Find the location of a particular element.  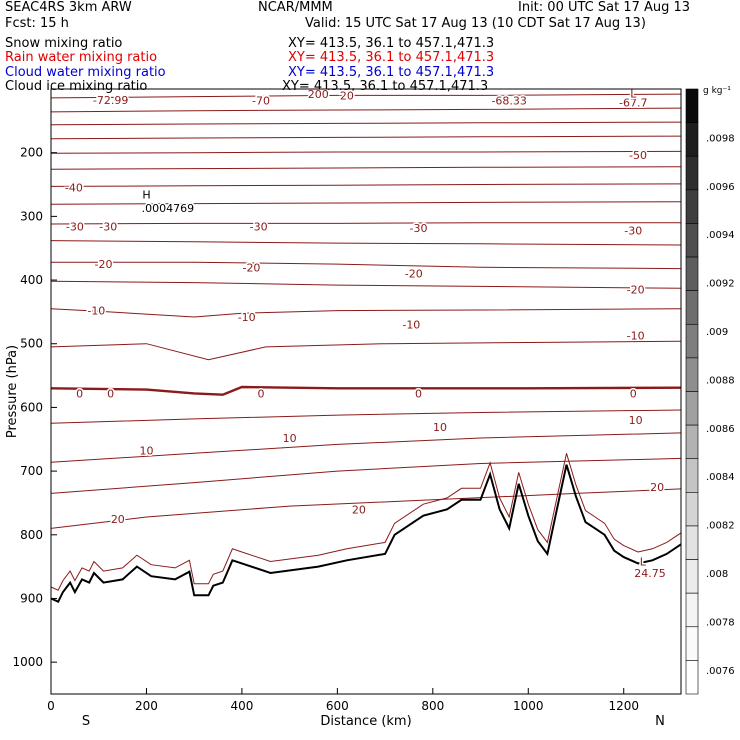

x-end-label-south: S is located at coordinates (86, 721).